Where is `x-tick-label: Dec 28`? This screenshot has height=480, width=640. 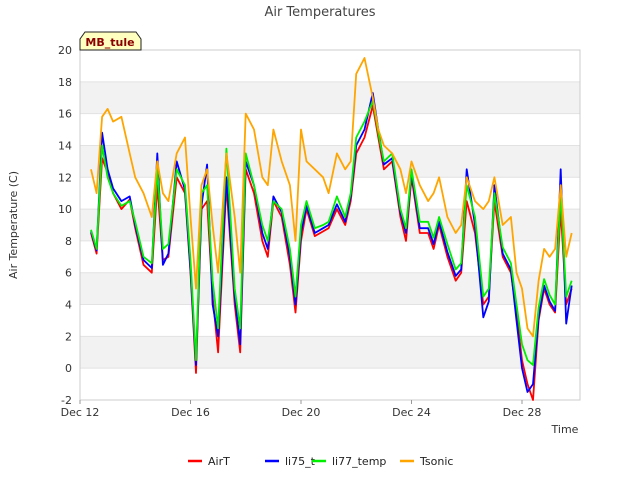 x-tick-label: Dec 28 is located at coordinates (522, 412).